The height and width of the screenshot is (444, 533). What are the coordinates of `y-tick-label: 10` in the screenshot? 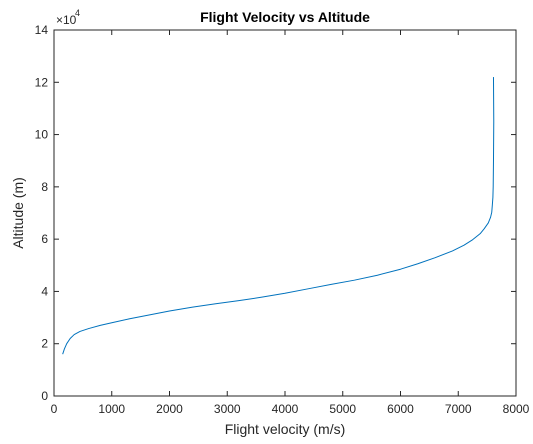 It's located at (42, 135).